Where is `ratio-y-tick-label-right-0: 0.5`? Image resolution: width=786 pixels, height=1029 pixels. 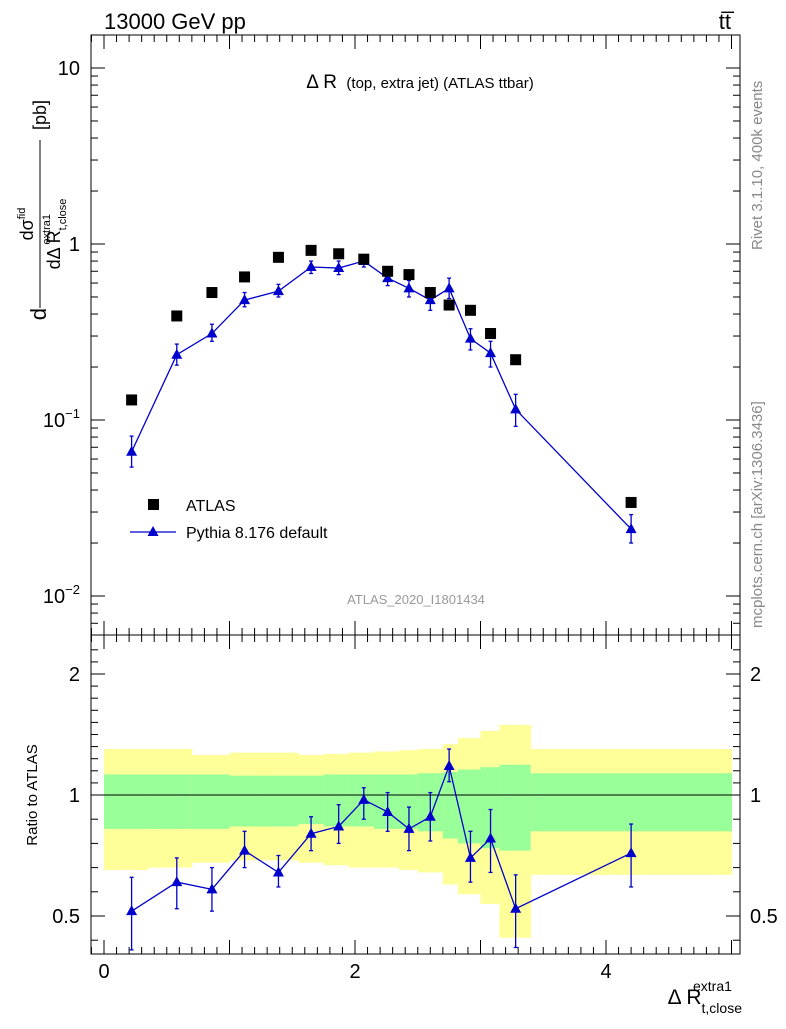 ratio-y-tick-label-right-0: 0.5 is located at coordinates (764, 917).